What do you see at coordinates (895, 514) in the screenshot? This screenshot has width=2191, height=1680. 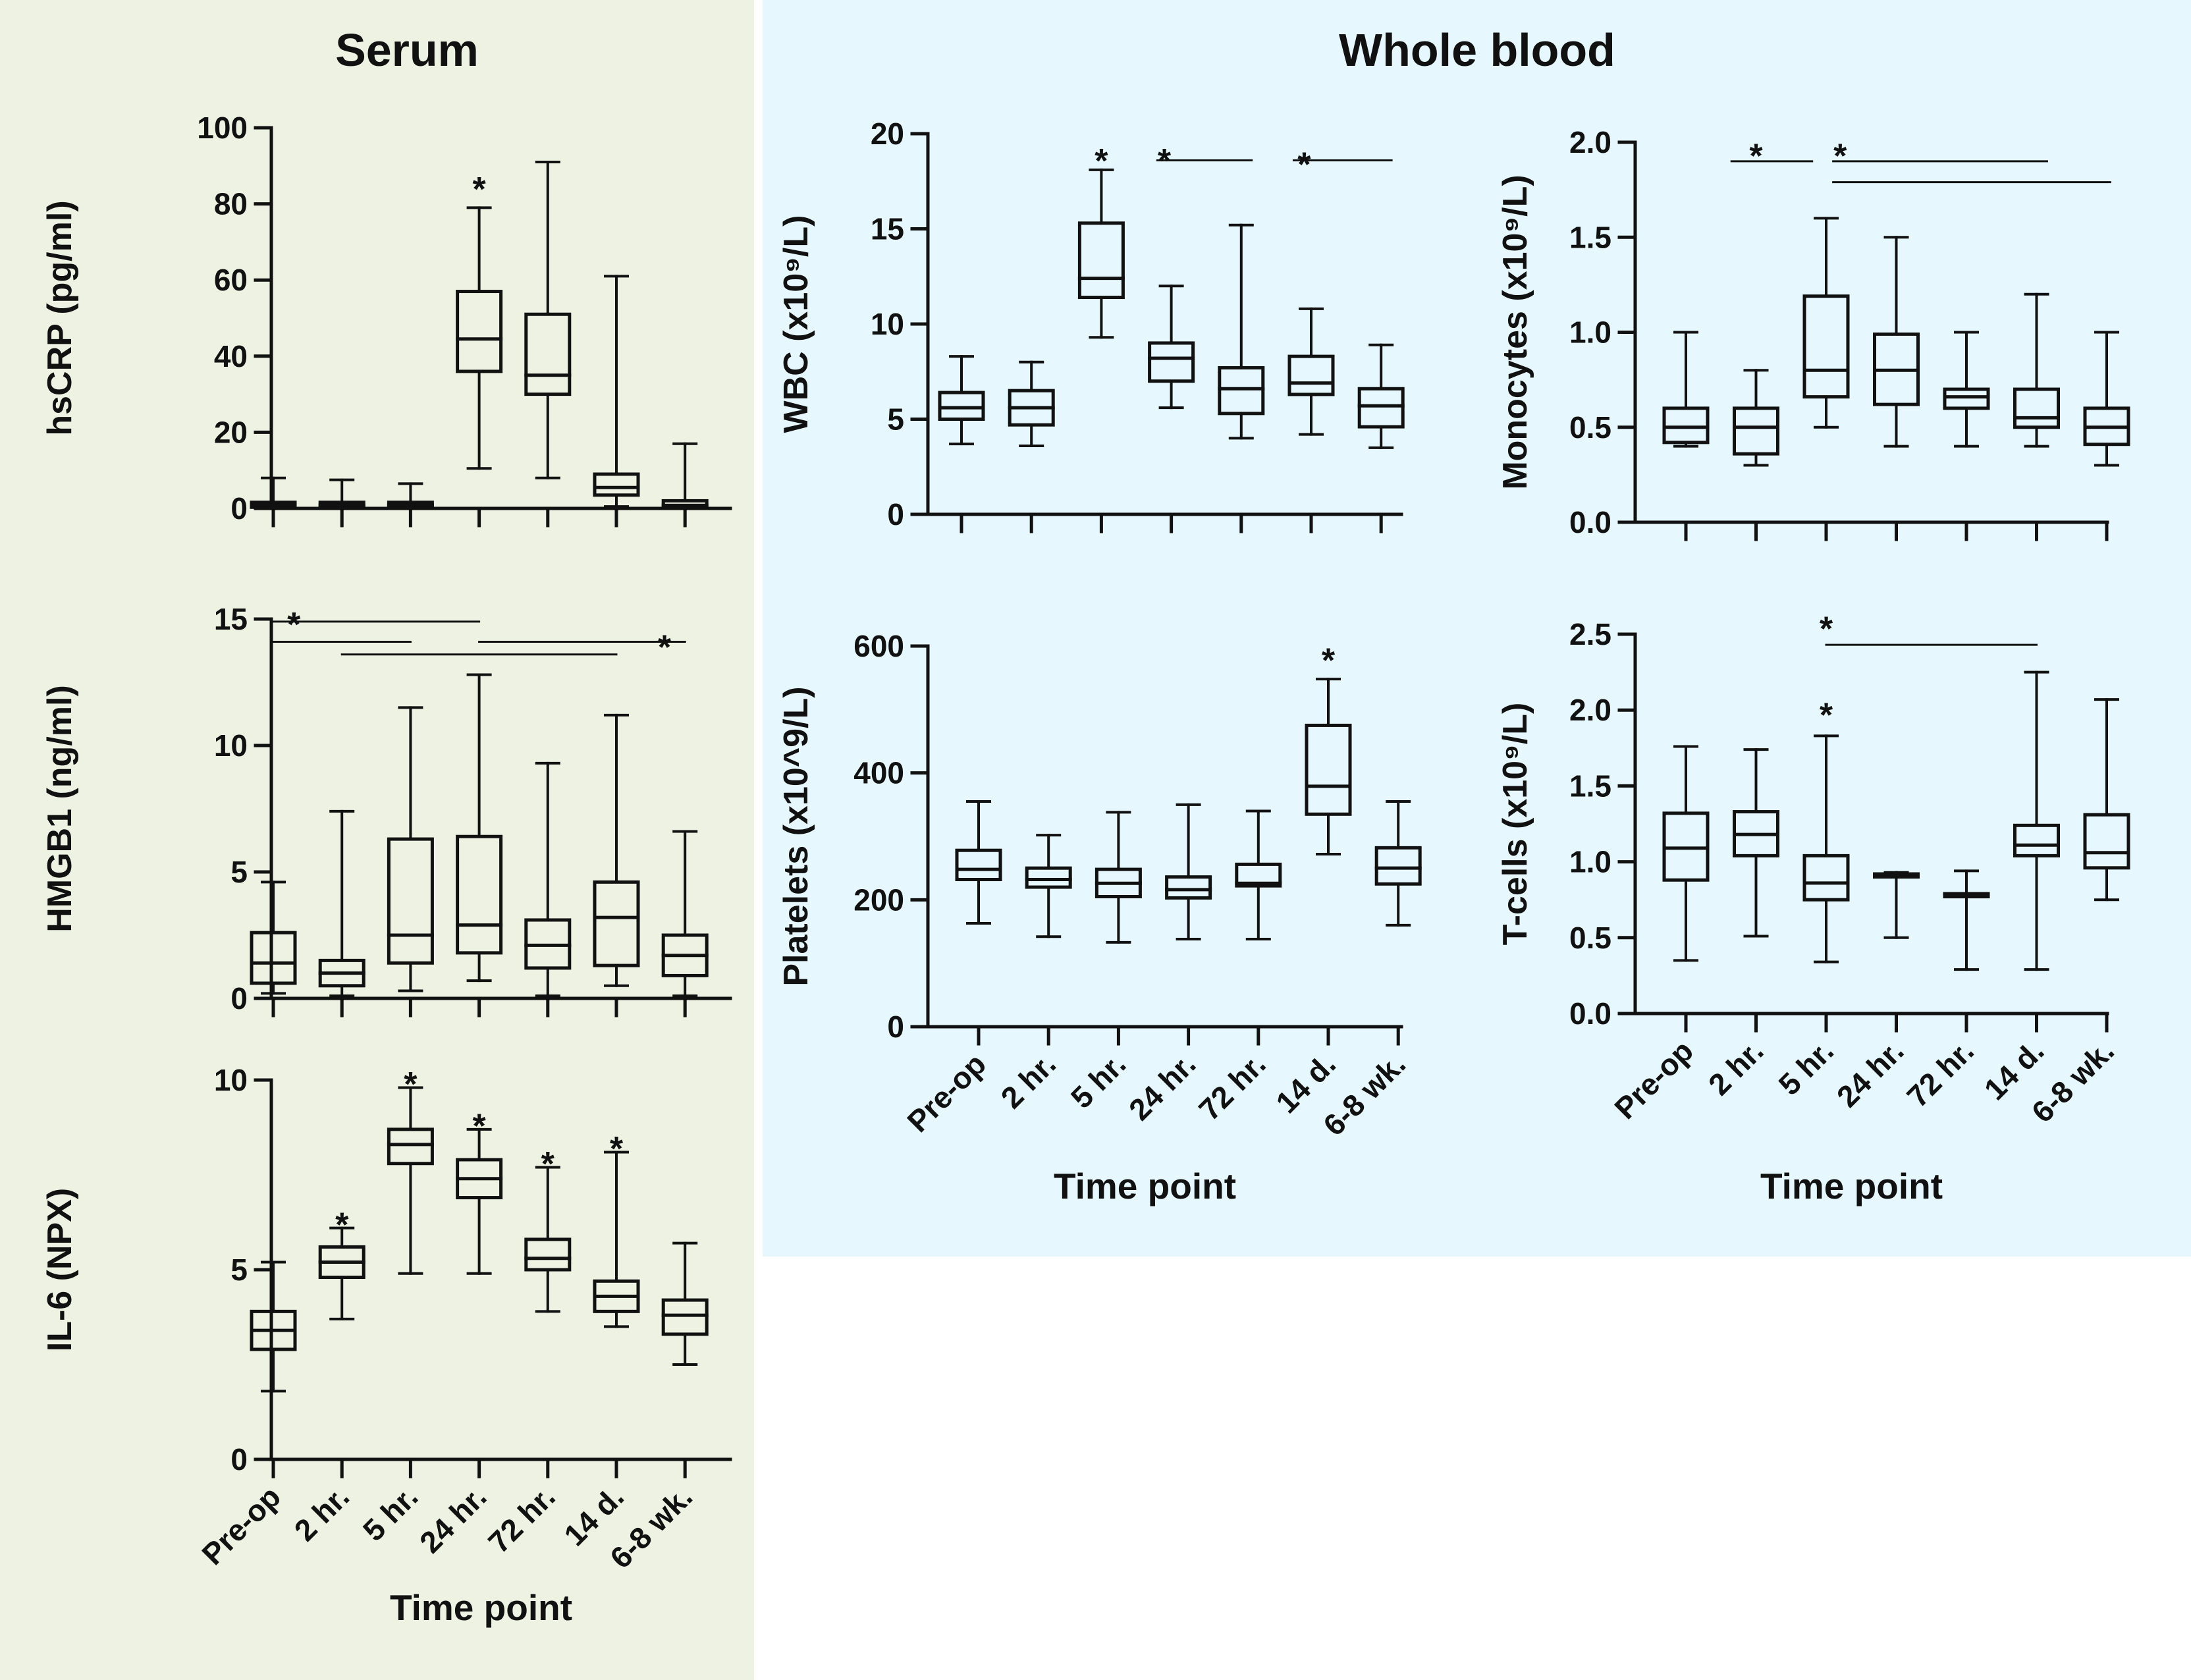 I see `wbc-y-tick-label: 0` at bounding box center [895, 514].